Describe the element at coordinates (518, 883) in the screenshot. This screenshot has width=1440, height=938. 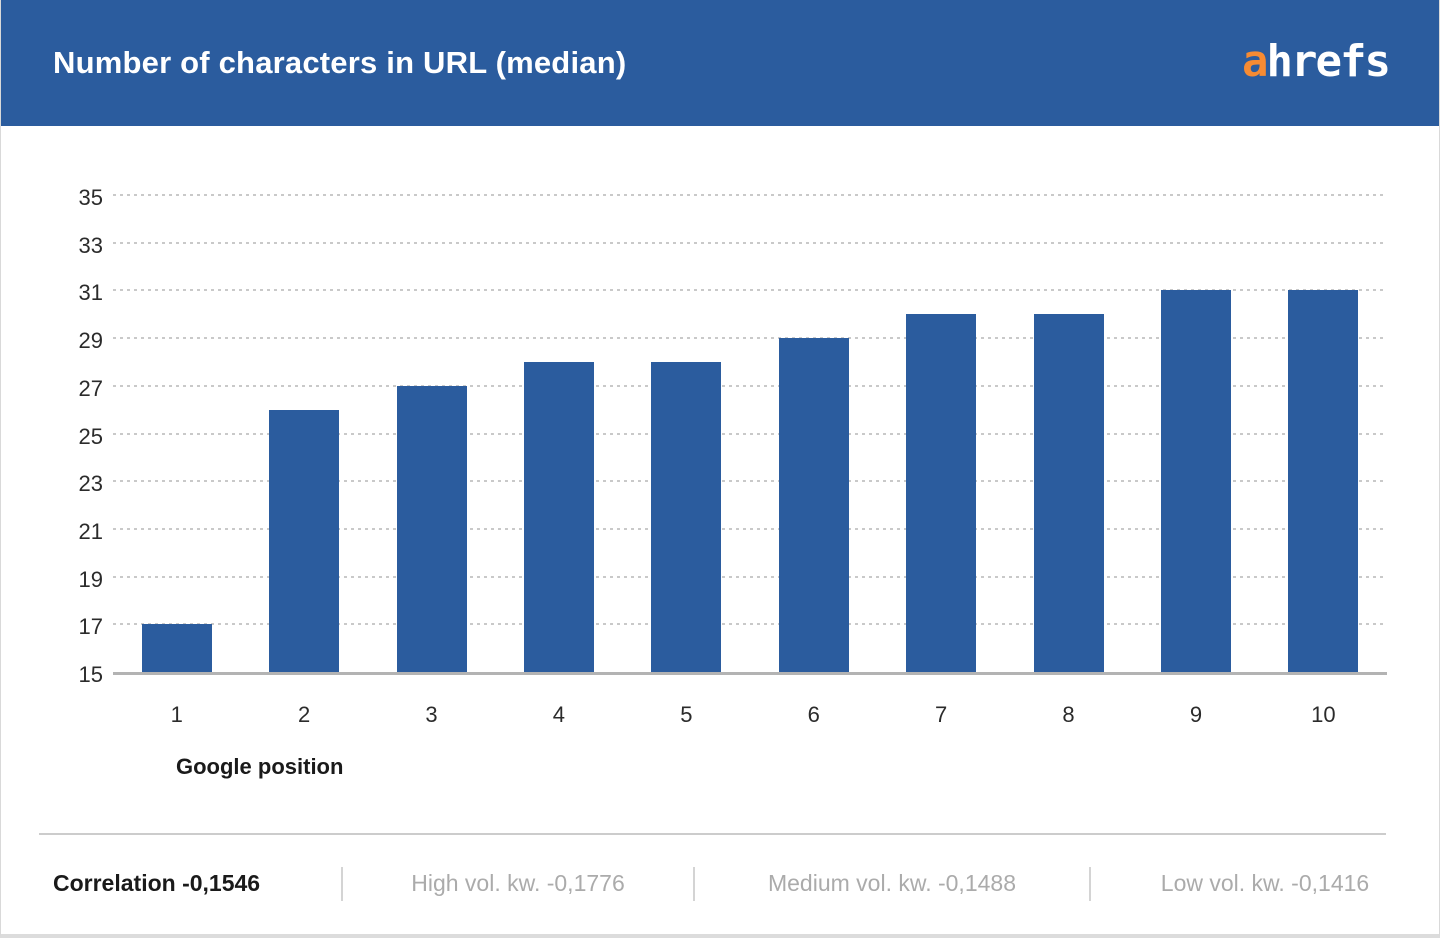
I see `correlation-high-vol: High vol. kw. -0,1776` at that location.